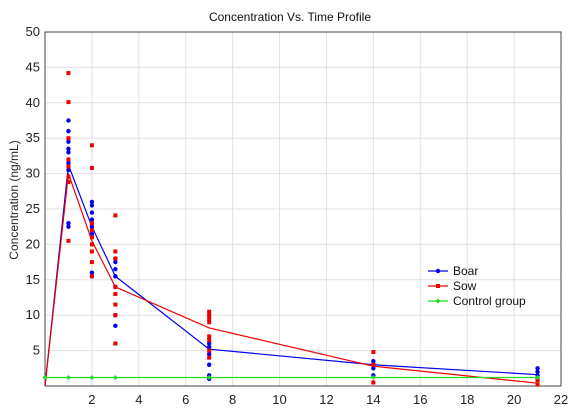  I want to click on series-control-group, so click(291, 378).